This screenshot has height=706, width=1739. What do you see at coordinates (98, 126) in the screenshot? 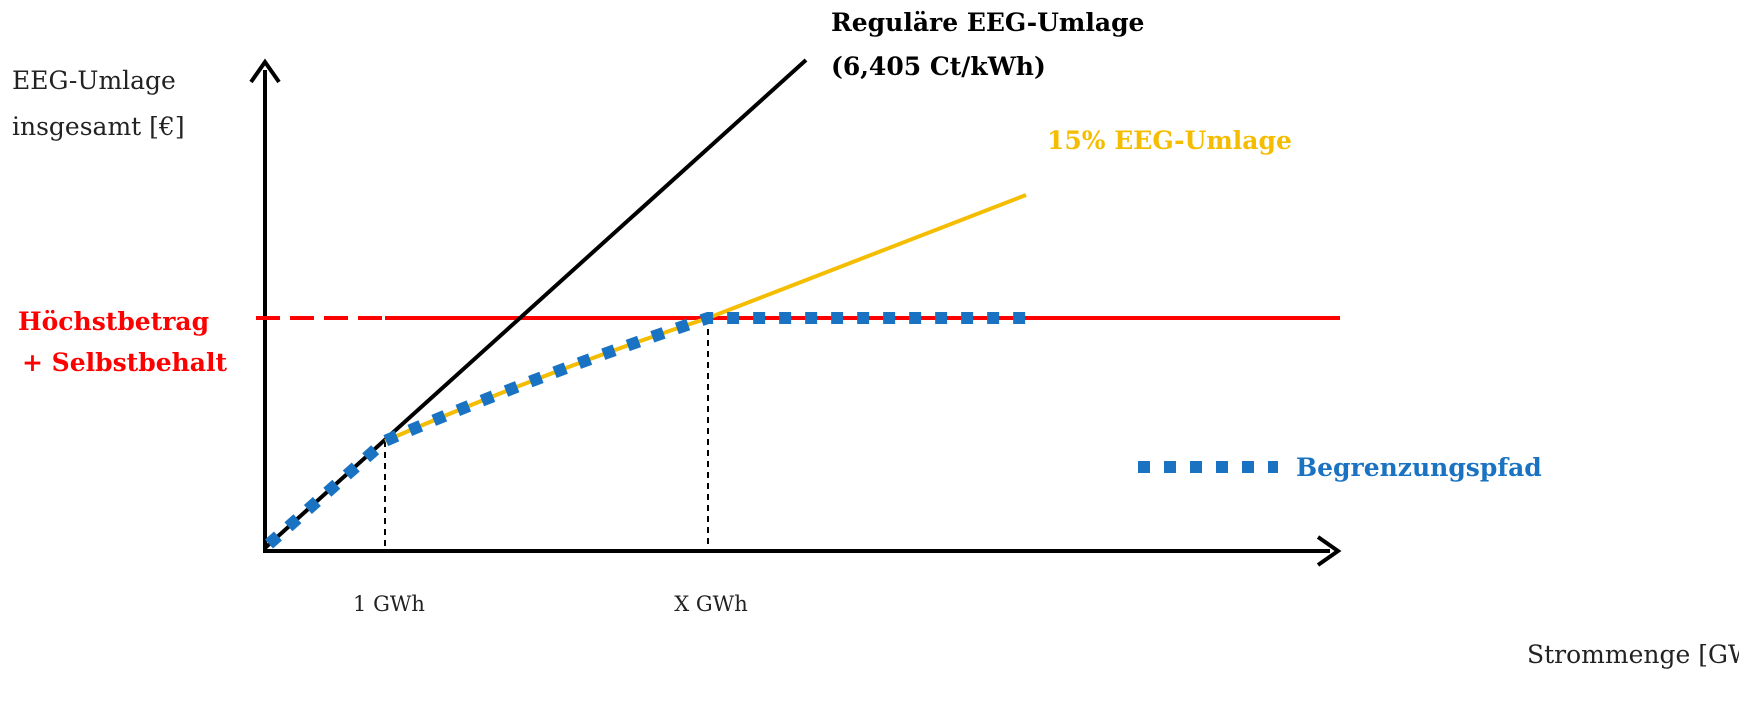
I see `y-axis-label-line-2: insgesamt [€]` at bounding box center [98, 126].